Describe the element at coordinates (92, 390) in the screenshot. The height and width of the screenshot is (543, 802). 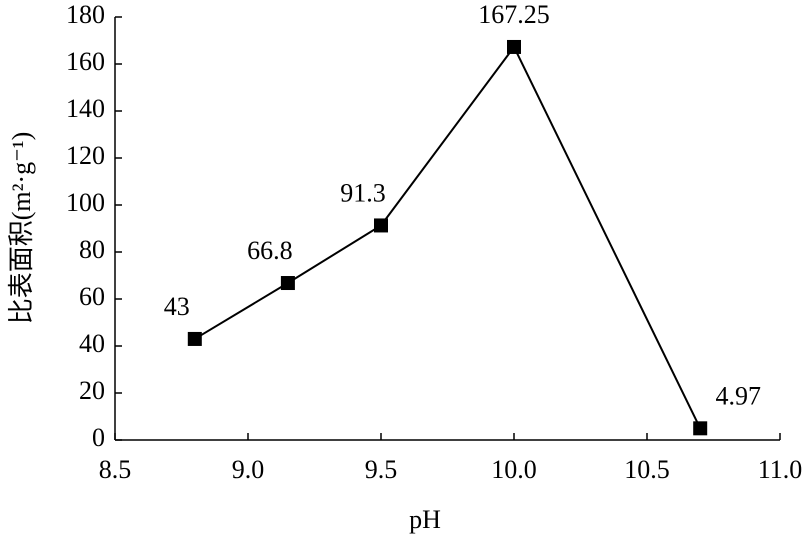
I see `y-tick-label: 20` at that location.